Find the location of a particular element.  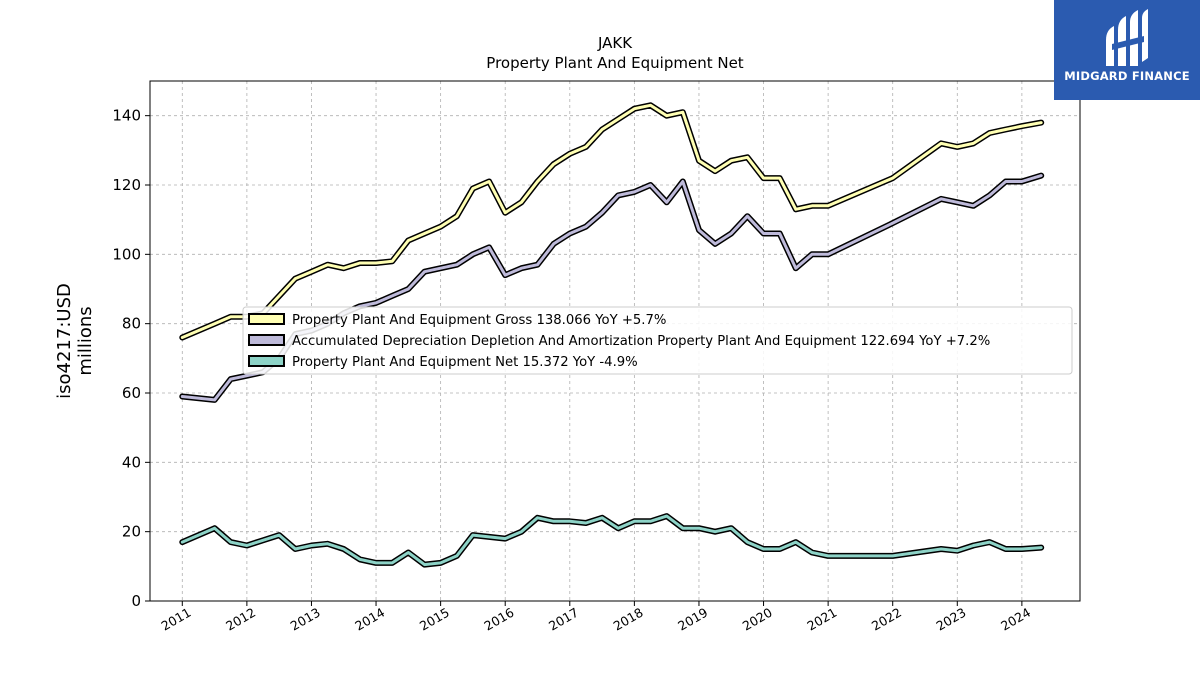

y-tick-label: 40 is located at coordinates (131, 462).